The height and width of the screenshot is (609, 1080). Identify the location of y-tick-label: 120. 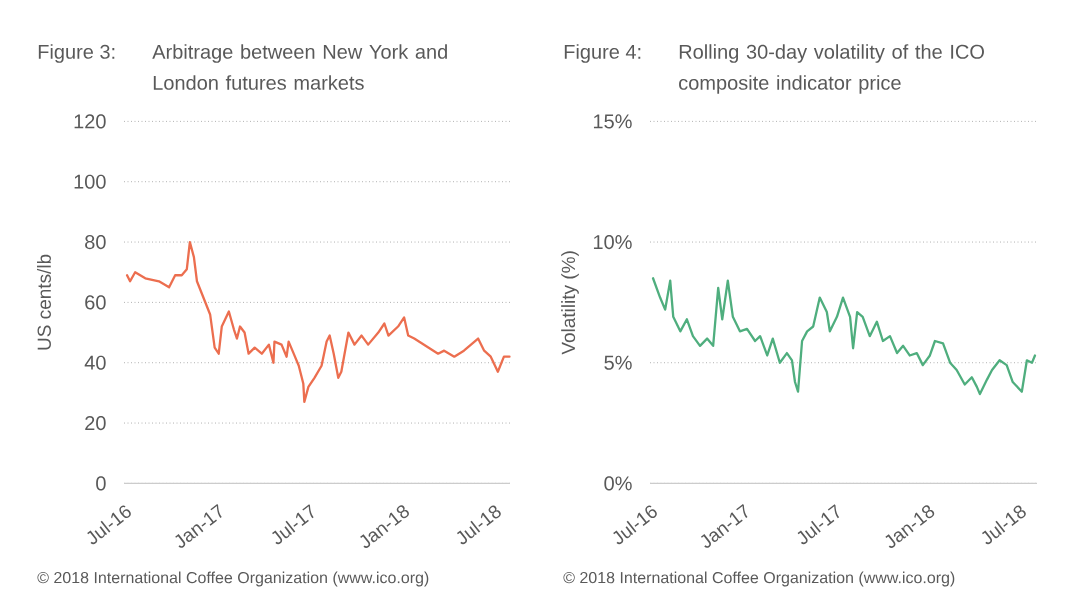
(90, 121).